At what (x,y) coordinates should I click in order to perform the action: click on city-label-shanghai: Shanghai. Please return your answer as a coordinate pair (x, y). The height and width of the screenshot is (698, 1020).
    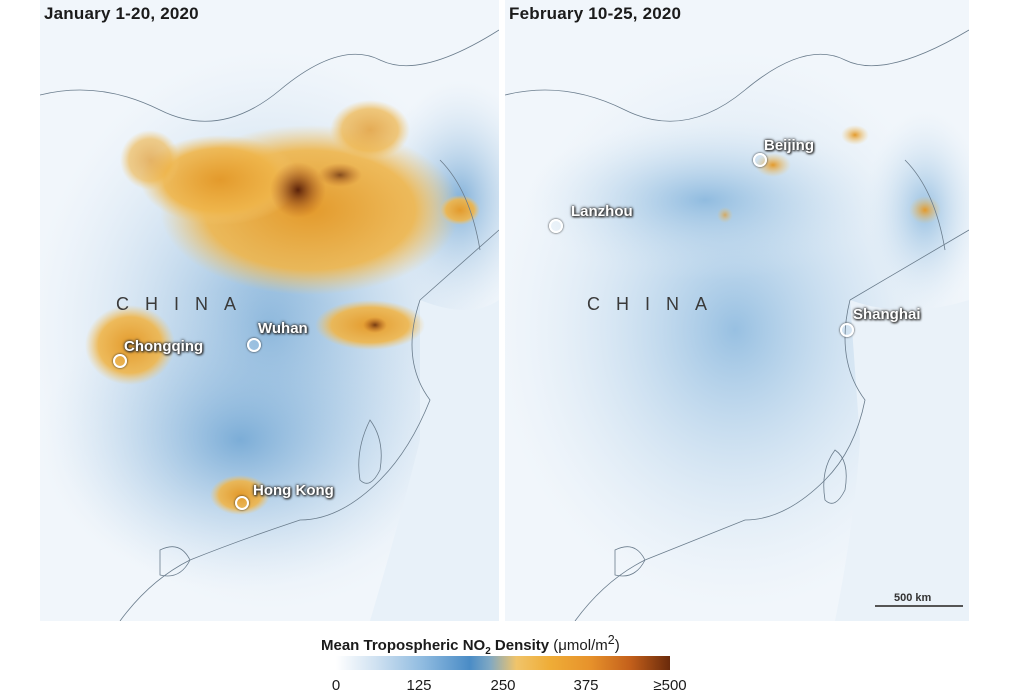
    Looking at the image, I should click on (887, 314).